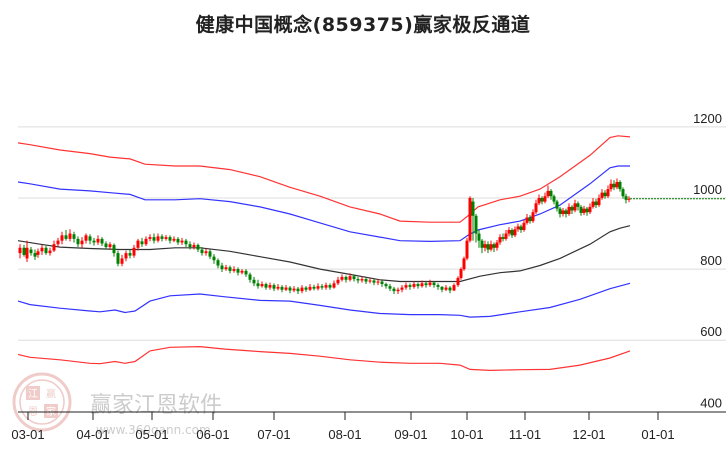  I want to click on y-tick-label: 1200, so click(707, 118).